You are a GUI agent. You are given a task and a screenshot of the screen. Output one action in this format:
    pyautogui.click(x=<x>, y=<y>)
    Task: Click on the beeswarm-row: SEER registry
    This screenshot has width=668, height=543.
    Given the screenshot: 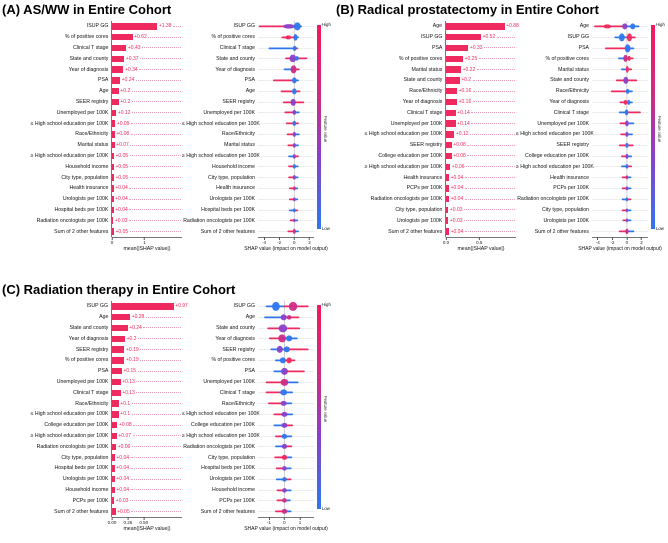 What is the action you would take?
    pyautogui.click(x=591, y=145)
    